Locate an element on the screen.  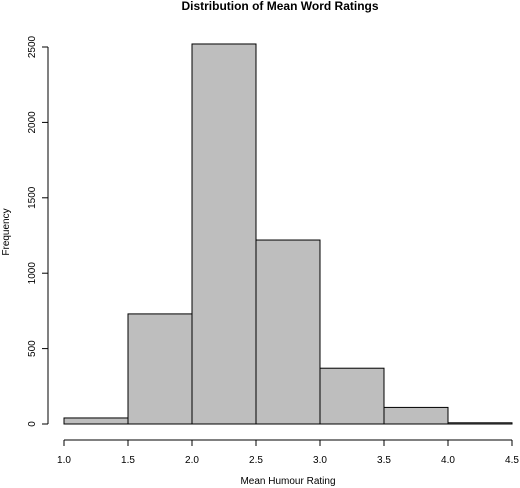
y-tick-label: 1500 is located at coordinates (32, 197).